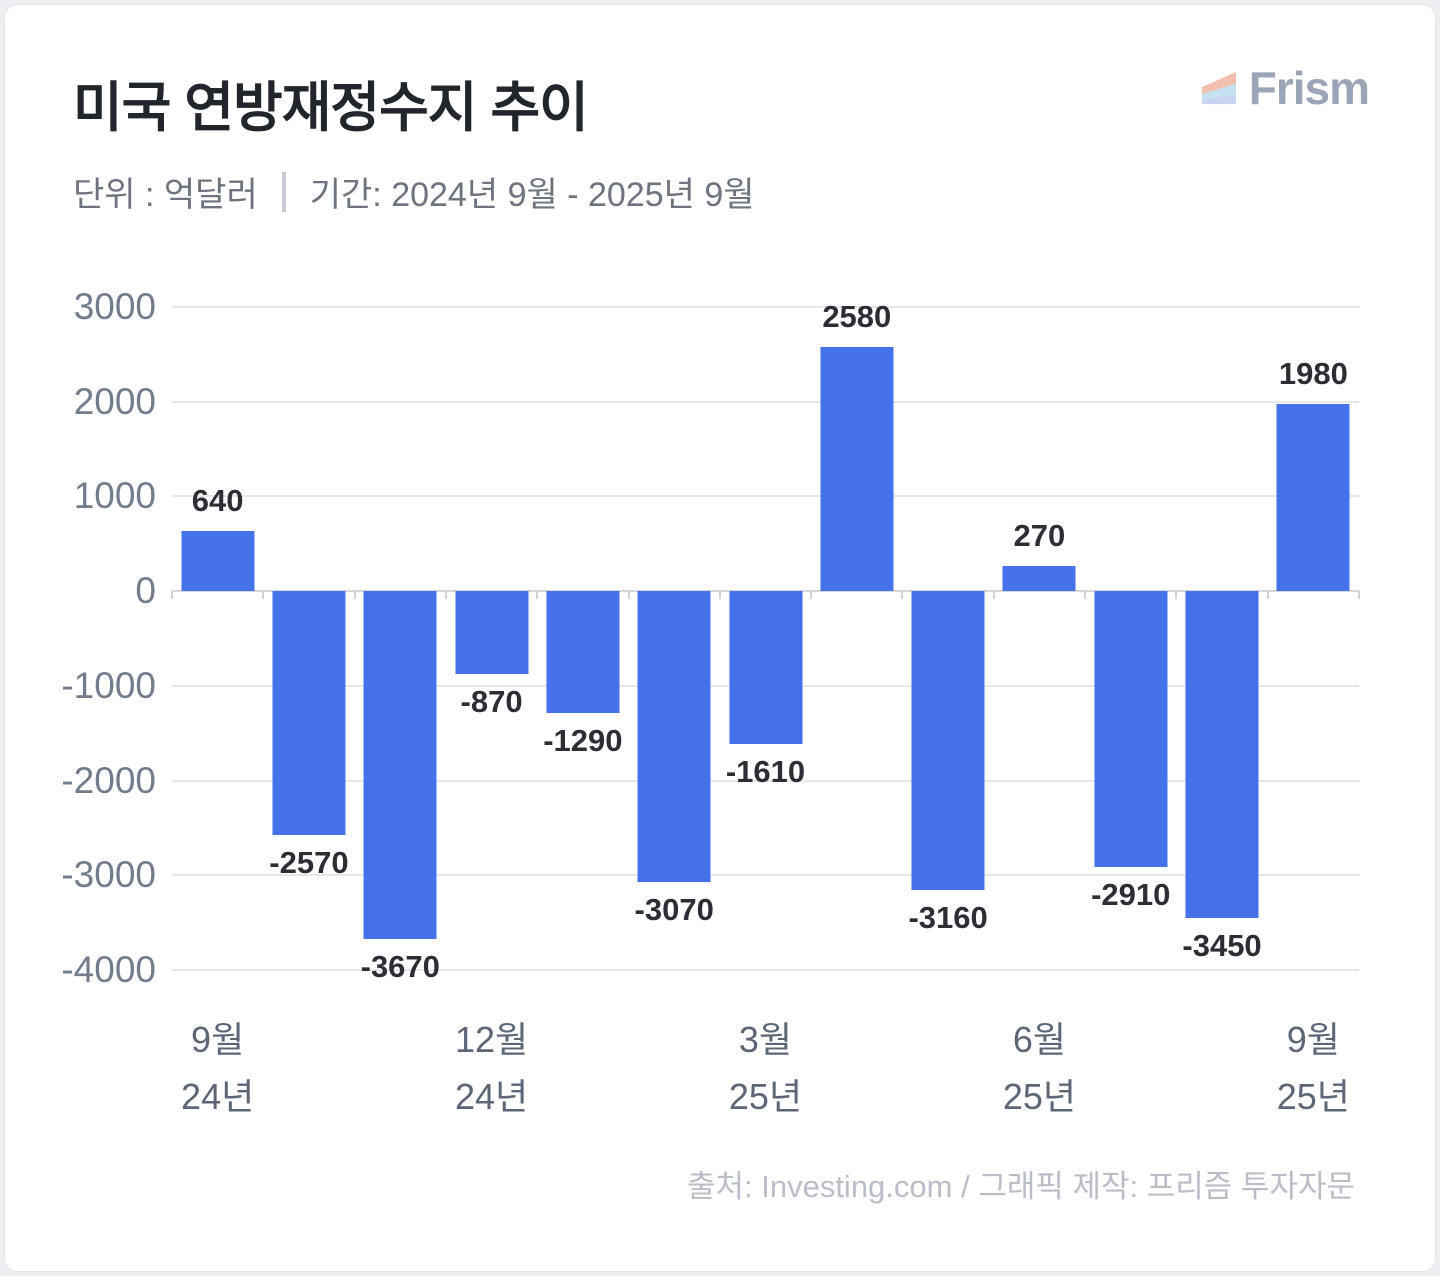 The image size is (1440, 1276). I want to click on x-axis-tick-label: 6월 25년, so click(1039, 1069).